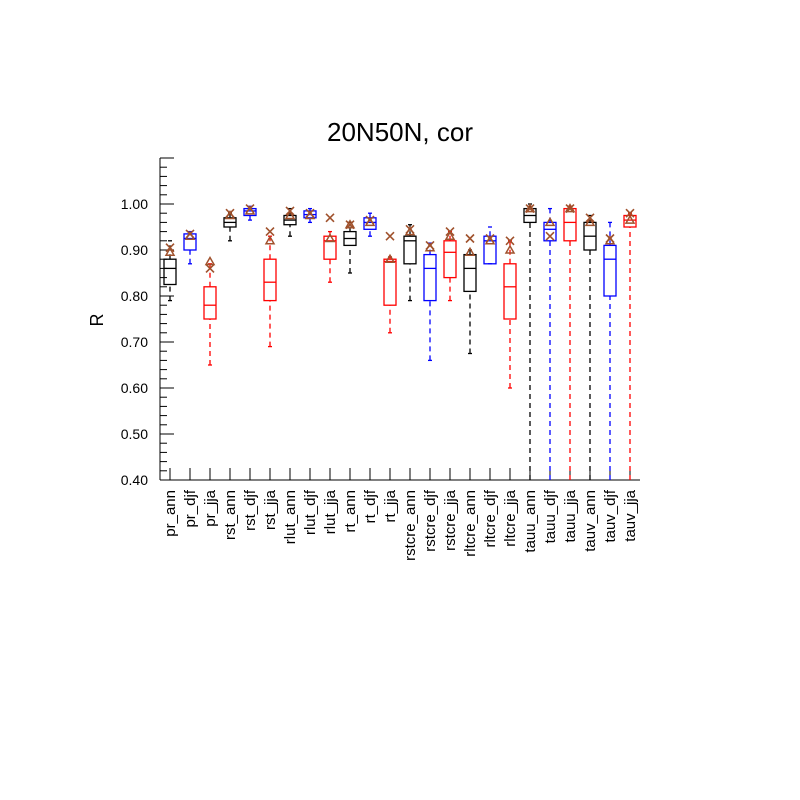  What do you see at coordinates (170, 513) in the screenshot?
I see `x-tick-label: pr_ann` at bounding box center [170, 513].